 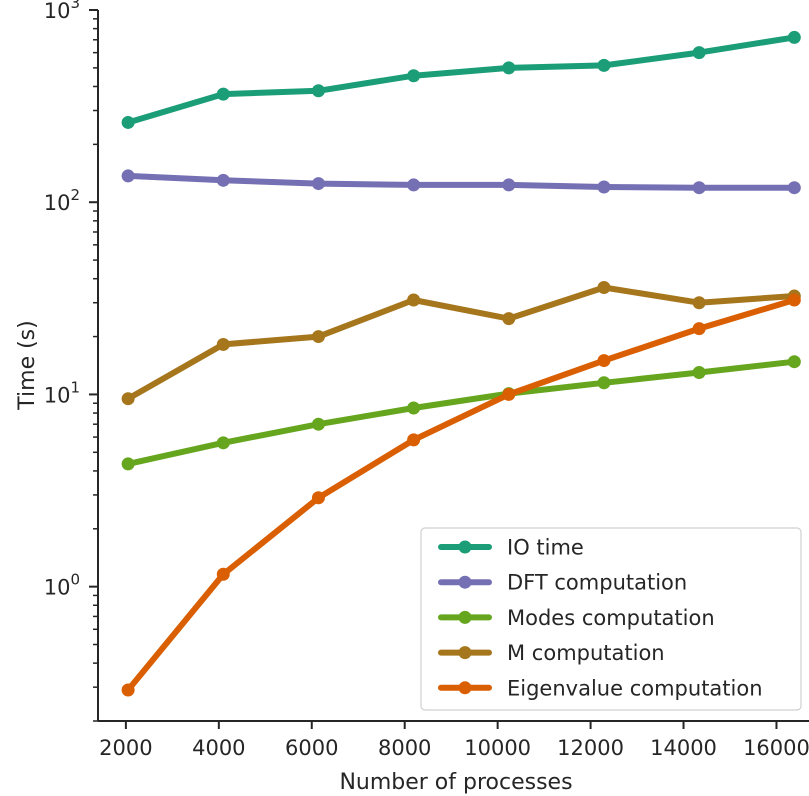 I want to click on legend-item: Eigenvalue computation, so click(x=600, y=688).